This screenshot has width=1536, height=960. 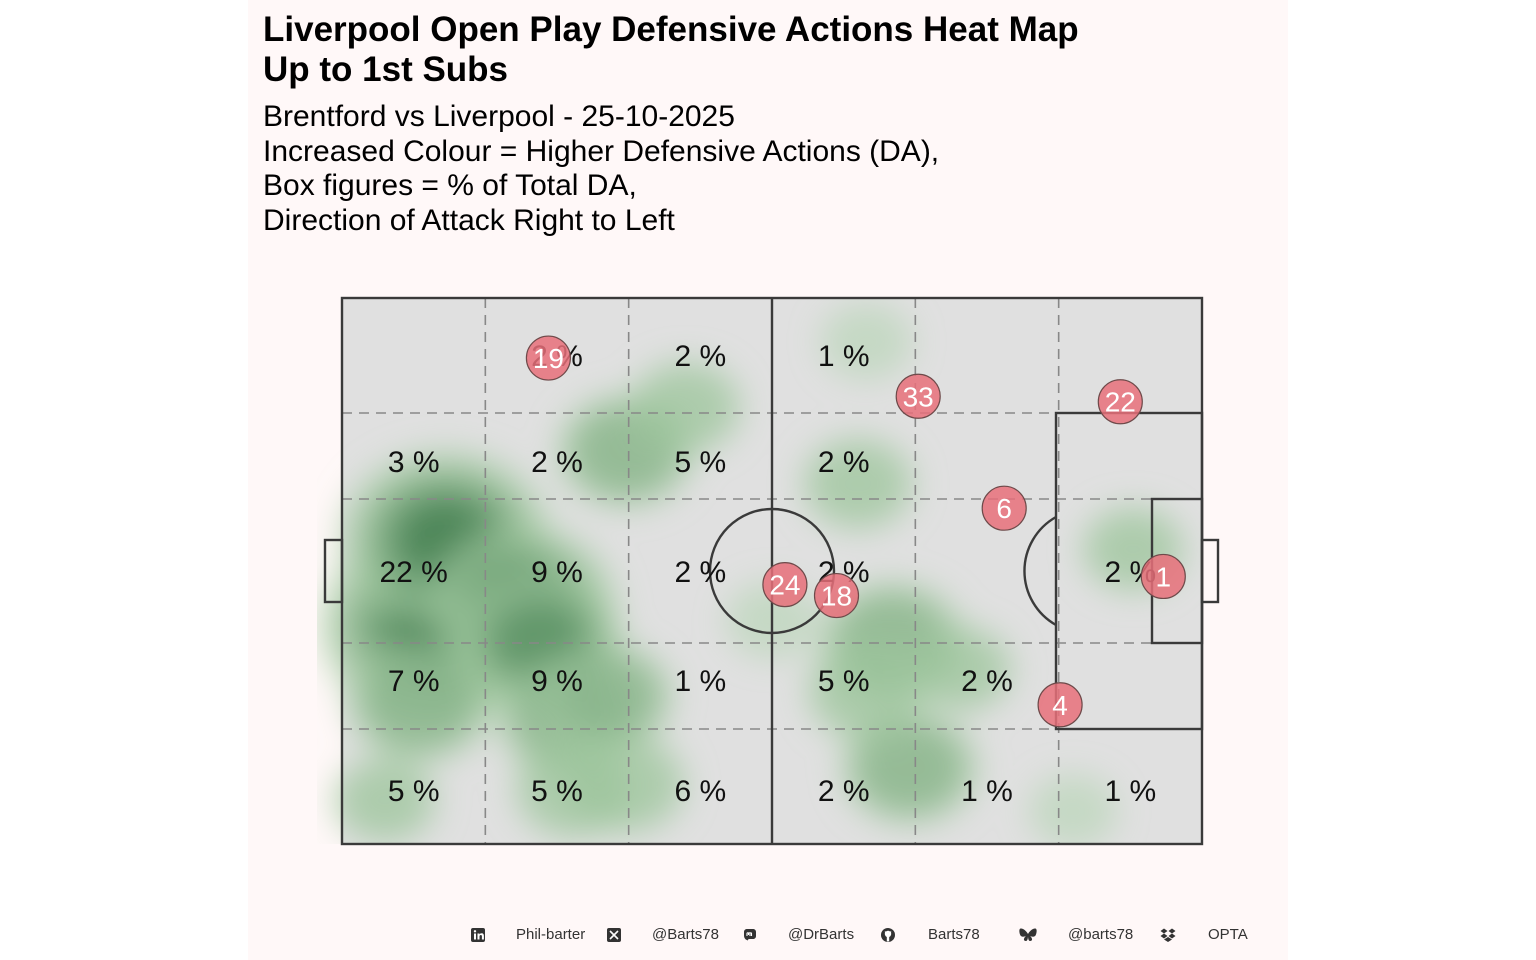 What do you see at coordinates (1210, 571) in the screenshot?
I see `right-goal` at bounding box center [1210, 571].